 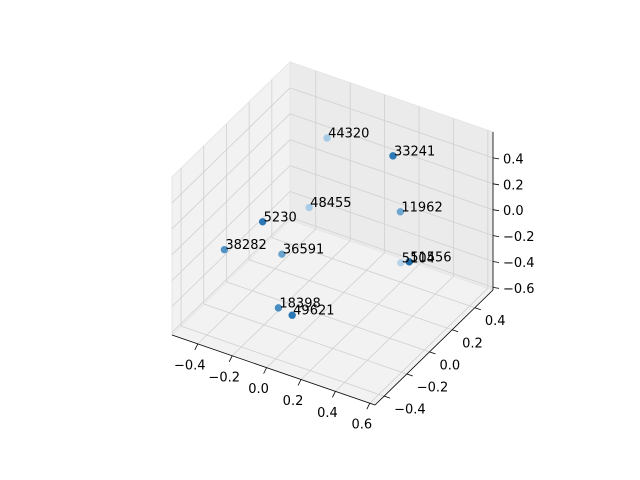 What do you see at coordinates (513, 211) in the screenshot?
I see `z-tick-label: 0.0` at bounding box center [513, 211].